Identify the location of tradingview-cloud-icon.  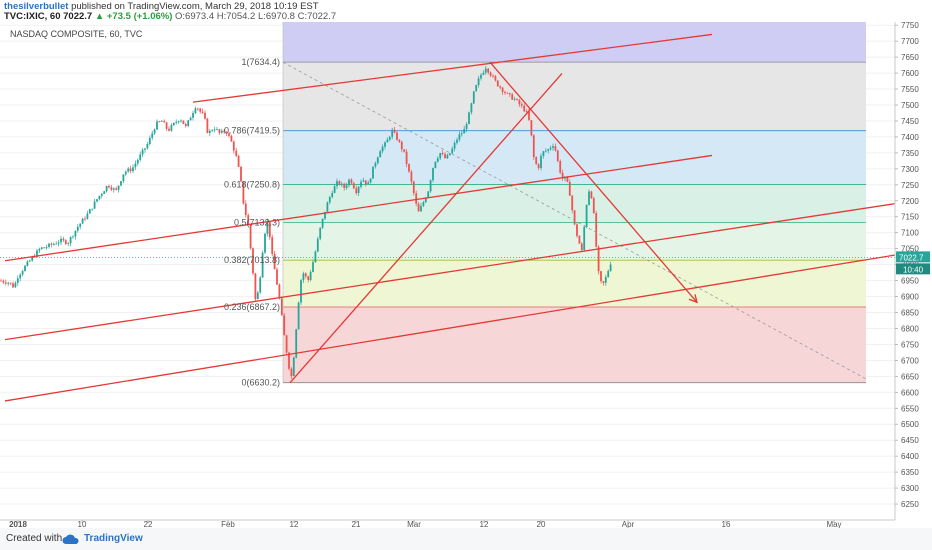
(70, 539).